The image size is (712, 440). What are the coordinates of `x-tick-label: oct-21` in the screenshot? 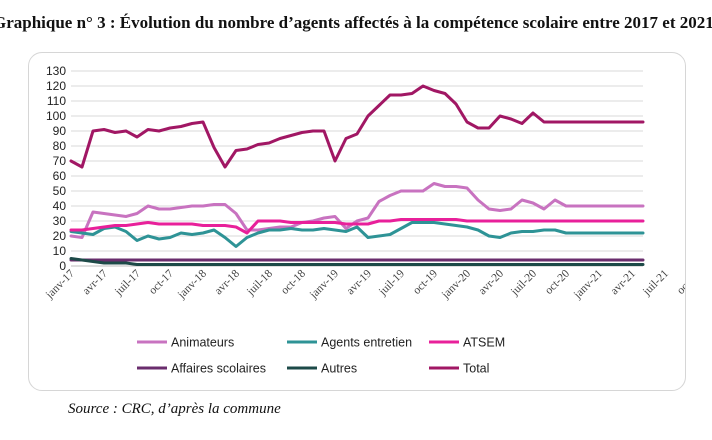 It's located at (680, 281).